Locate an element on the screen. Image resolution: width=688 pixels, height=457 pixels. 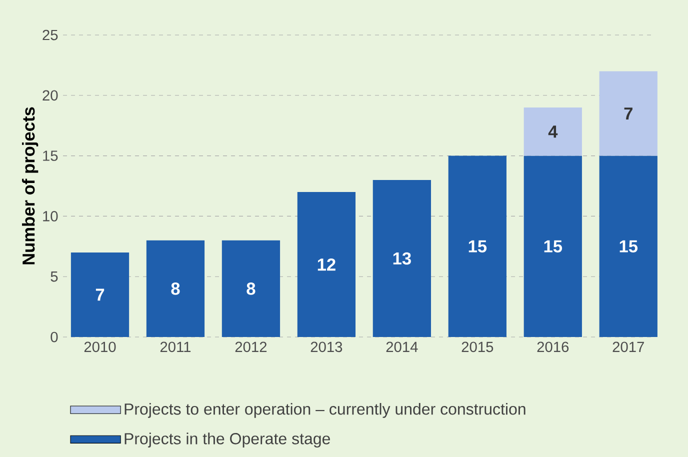
y-tick-label: 5 is located at coordinates (54, 276).